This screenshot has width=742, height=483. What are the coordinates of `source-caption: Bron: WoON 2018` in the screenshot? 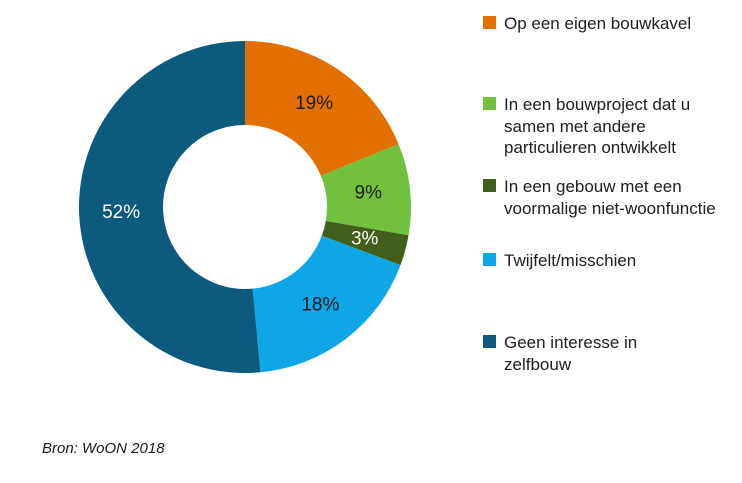 It's located at (103, 448).